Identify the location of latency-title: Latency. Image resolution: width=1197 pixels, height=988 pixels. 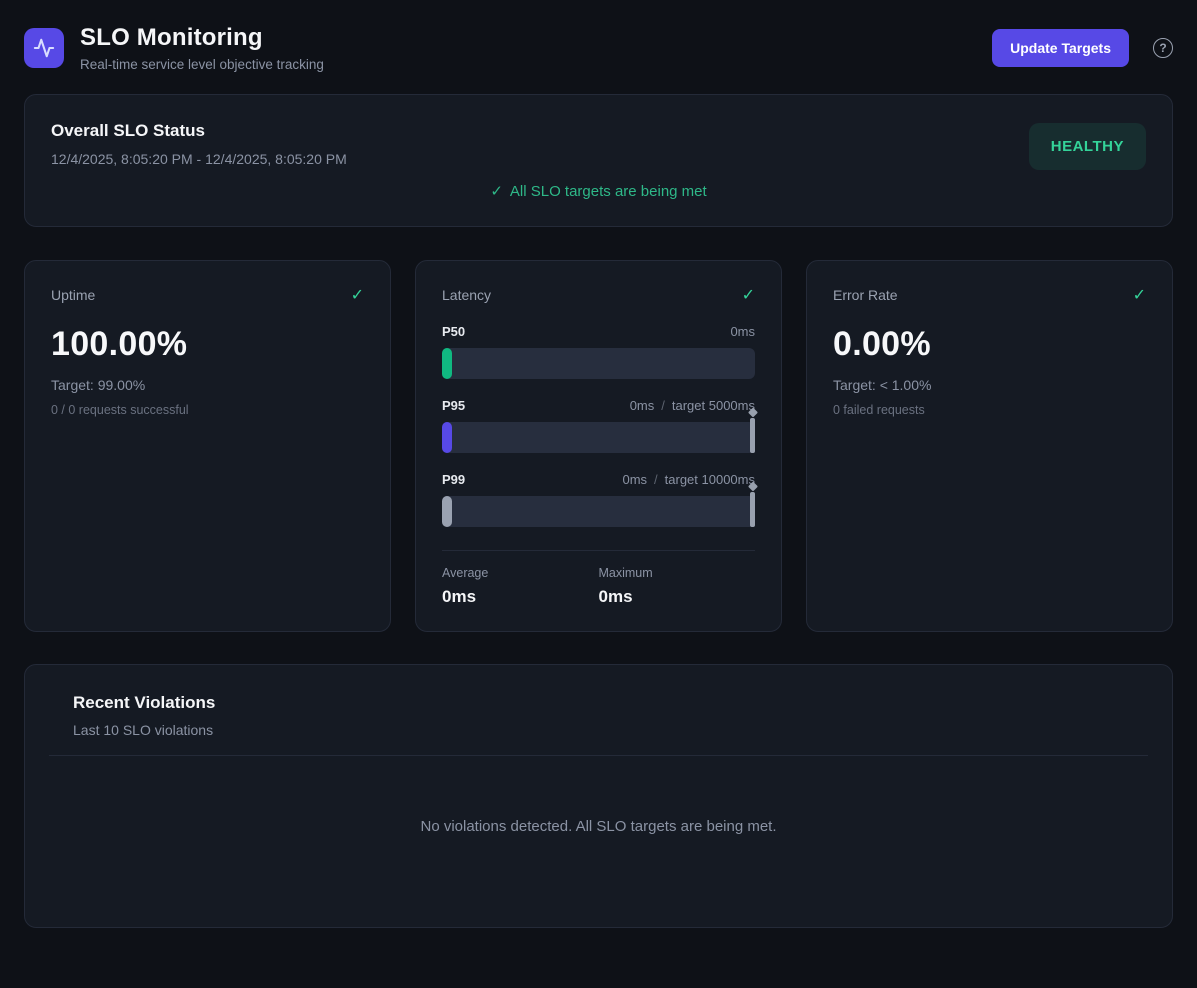
(467, 295).